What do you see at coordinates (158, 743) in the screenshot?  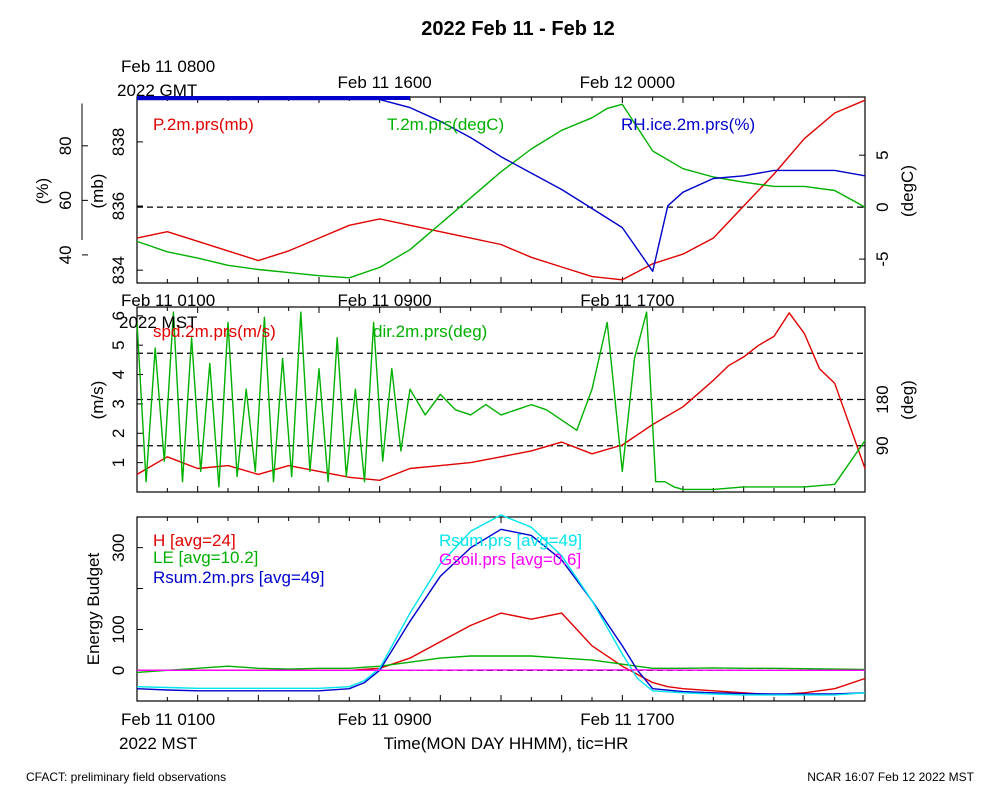 I see `bottom-axis-sub: 2022 MST` at bounding box center [158, 743].